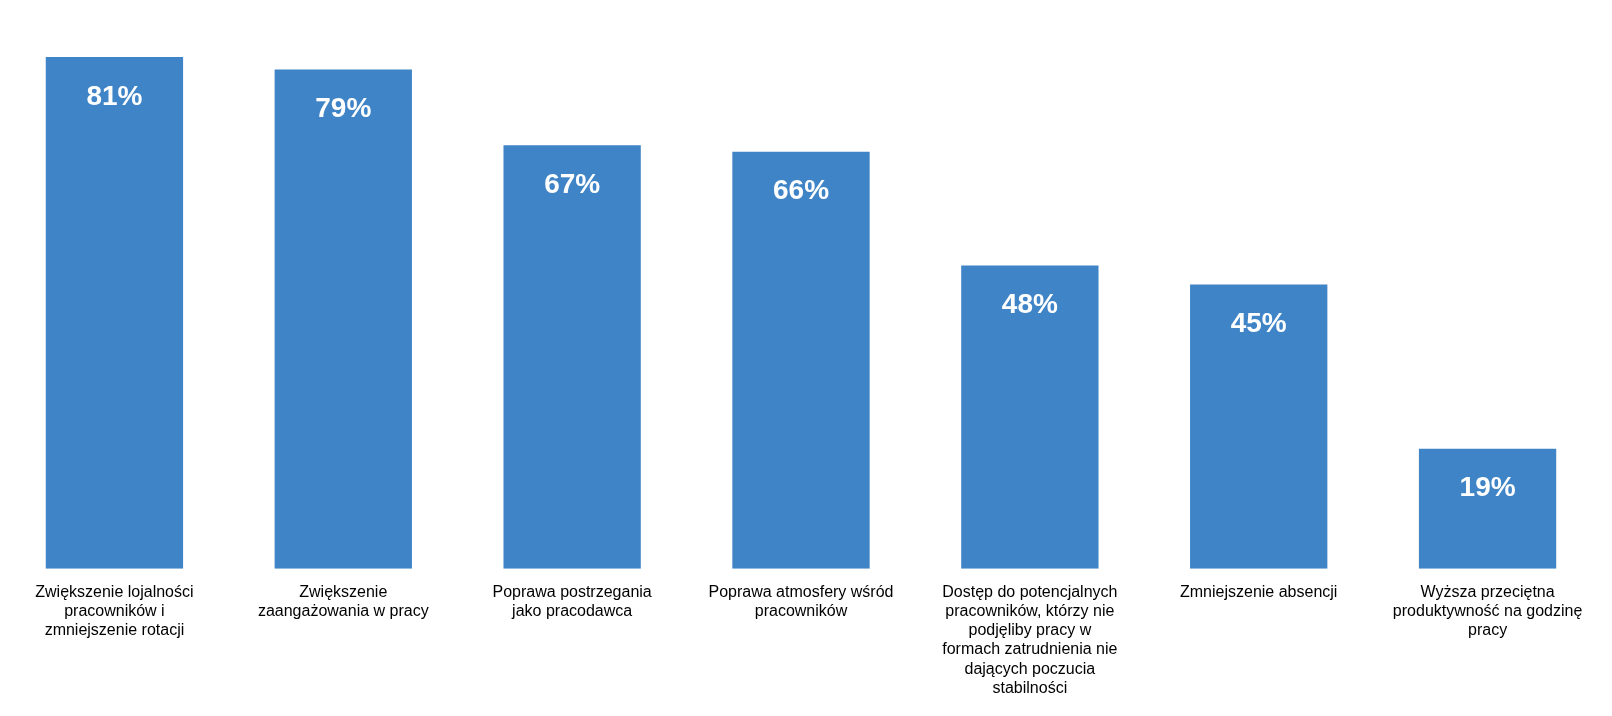 The image size is (1612, 716). I want to click on data-label: 66%, so click(801, 190).